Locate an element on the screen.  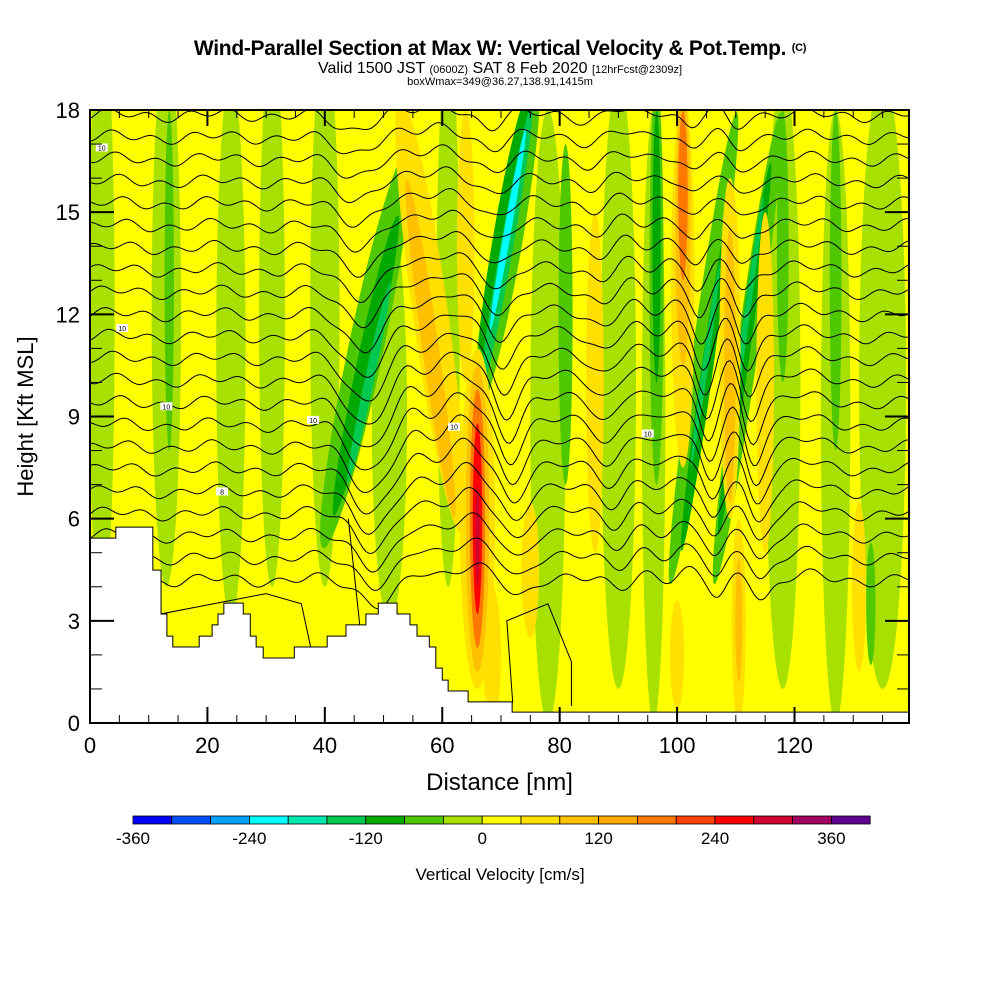
y-axis-label: Height [Kft MSL] is located at coordinates (25, 416).